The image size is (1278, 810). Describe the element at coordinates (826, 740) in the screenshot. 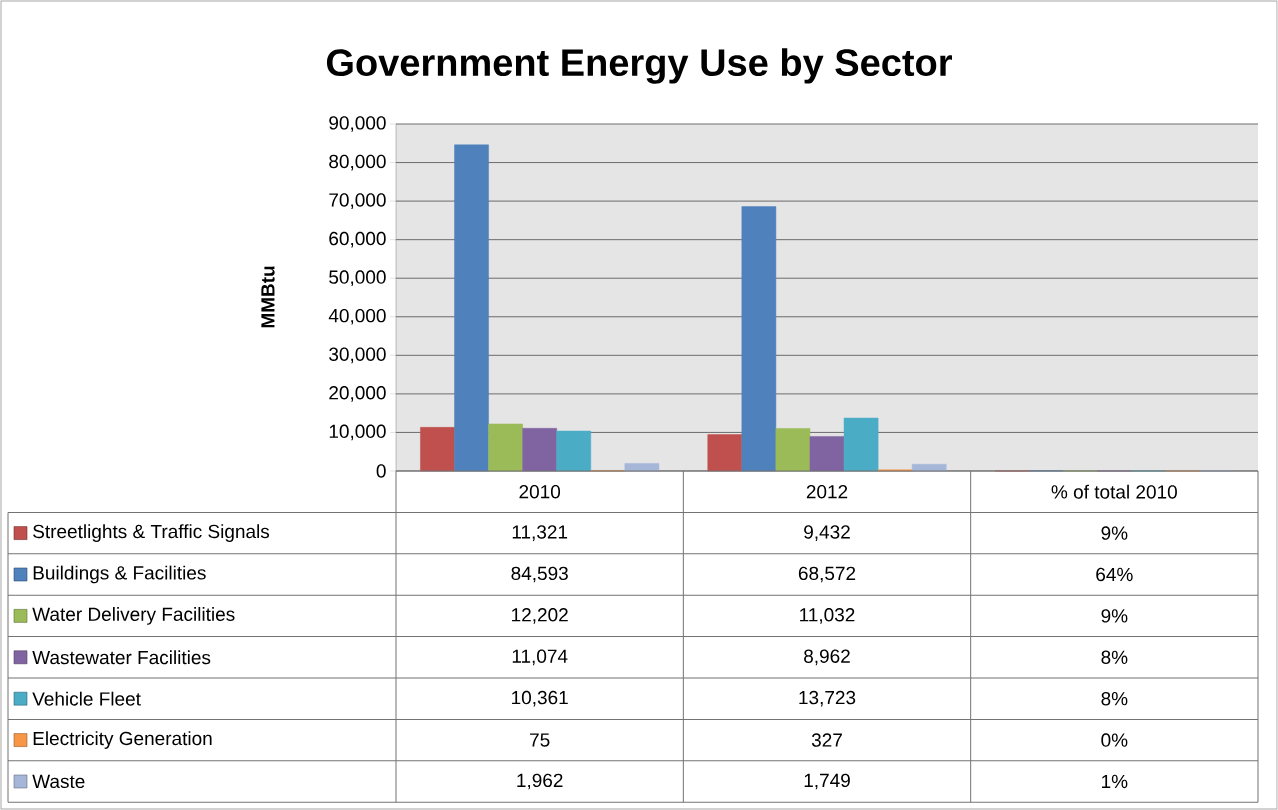

I see `data-label: 327` at that location.